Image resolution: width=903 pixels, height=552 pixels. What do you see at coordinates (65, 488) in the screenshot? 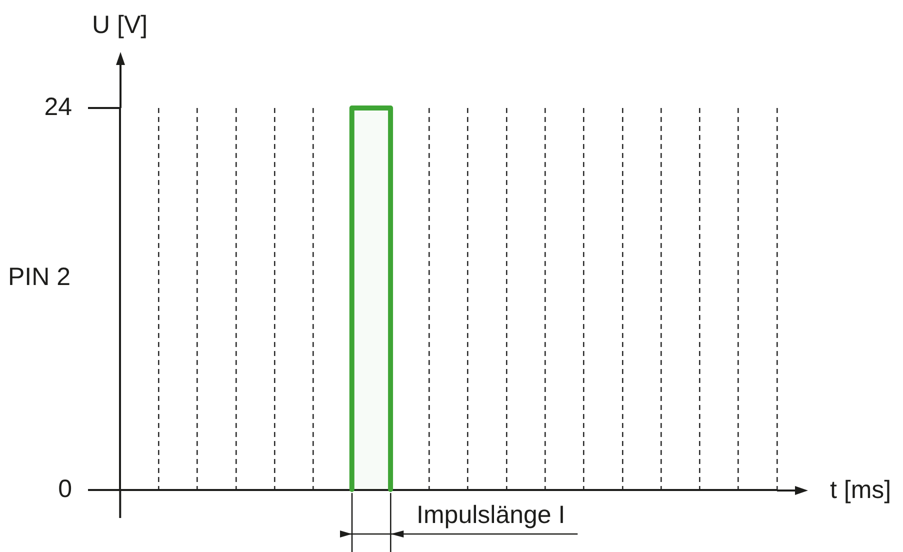
I see `y-tick-label: 0` at bounding box center [65, 488].